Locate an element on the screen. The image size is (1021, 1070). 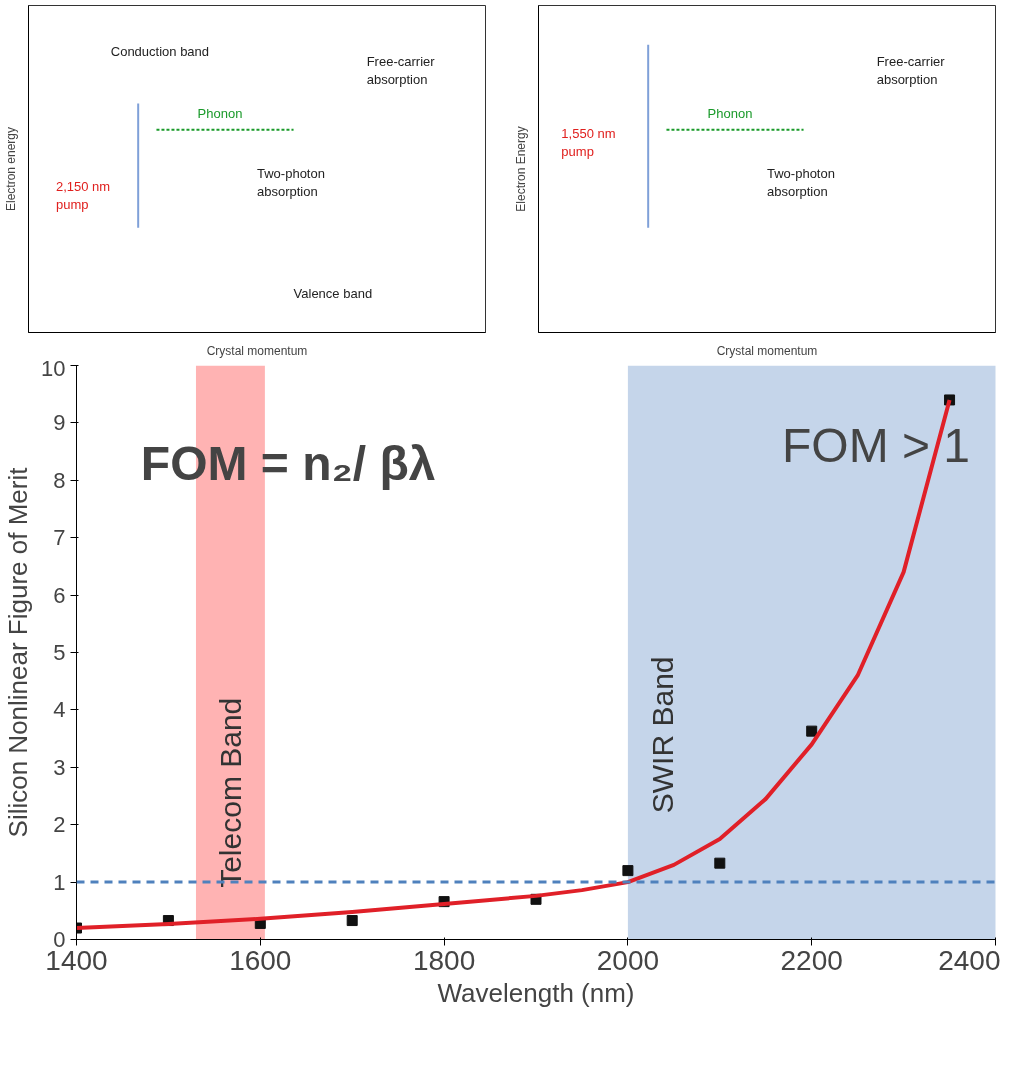
y-tick-label: 9 is located at coordinates (59, 423).